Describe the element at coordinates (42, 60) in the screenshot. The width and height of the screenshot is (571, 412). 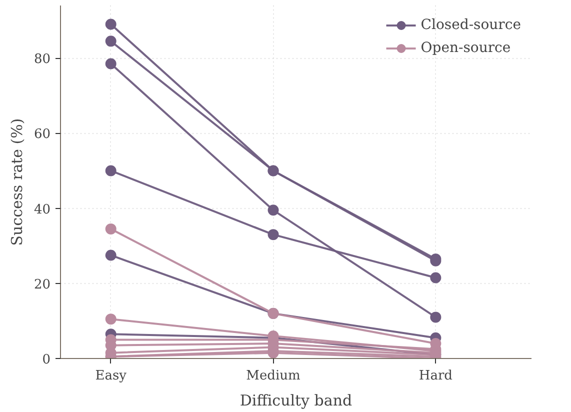
I see `y-tick-label: 80` at that location.